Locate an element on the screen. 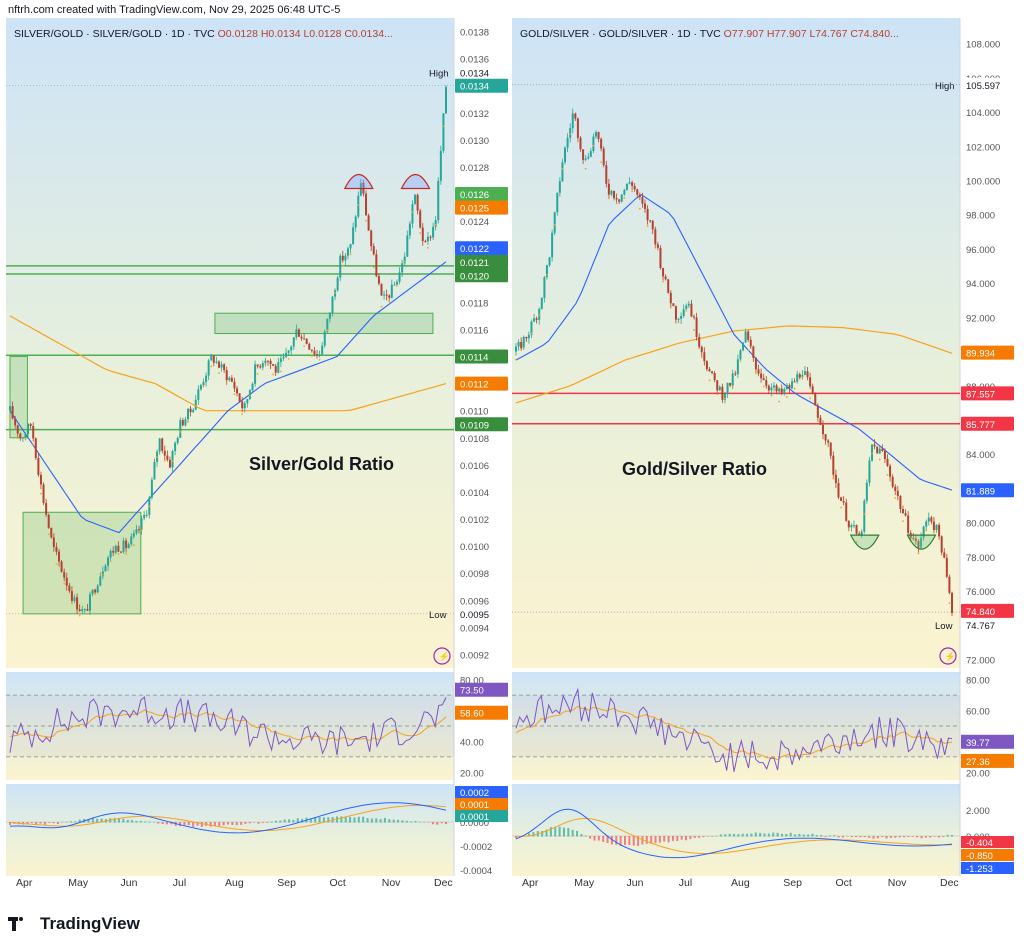  macd-tag: 0.0002 is located at coordinates (474, 793).